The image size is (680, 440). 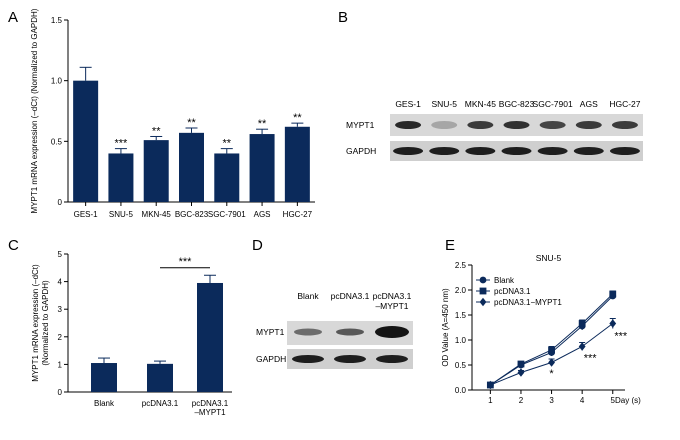 I want to click on category-label: –MYPT1, so click(x=210, y=412).